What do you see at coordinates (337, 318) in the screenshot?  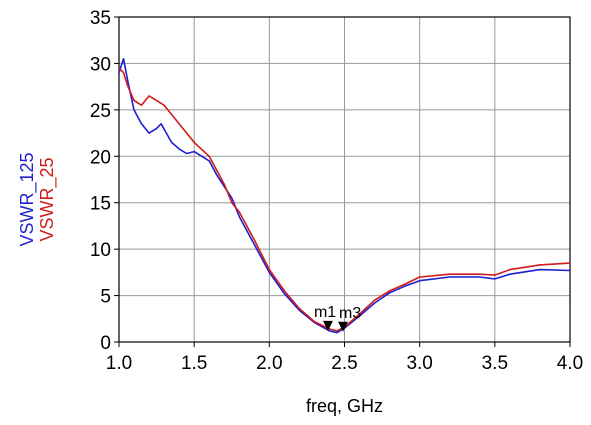 I see `marker-group: m1 m3` at bounding box center [337, 318].